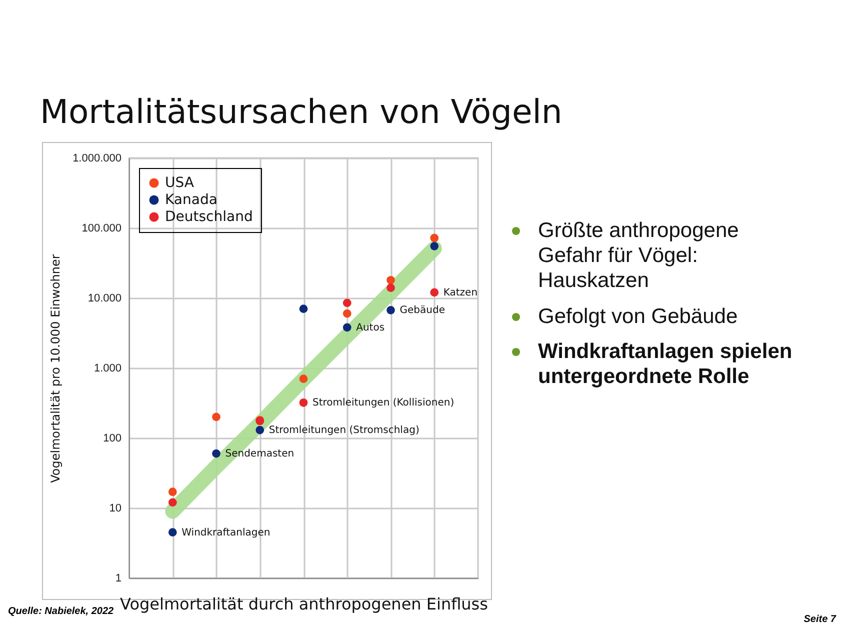 The image size is (848, 633). What do you see at coordinates (383, 403) in the screenshot?
I see `annotation: Stromleitungen (Kollisionen)` at bounding box center [383, 403].